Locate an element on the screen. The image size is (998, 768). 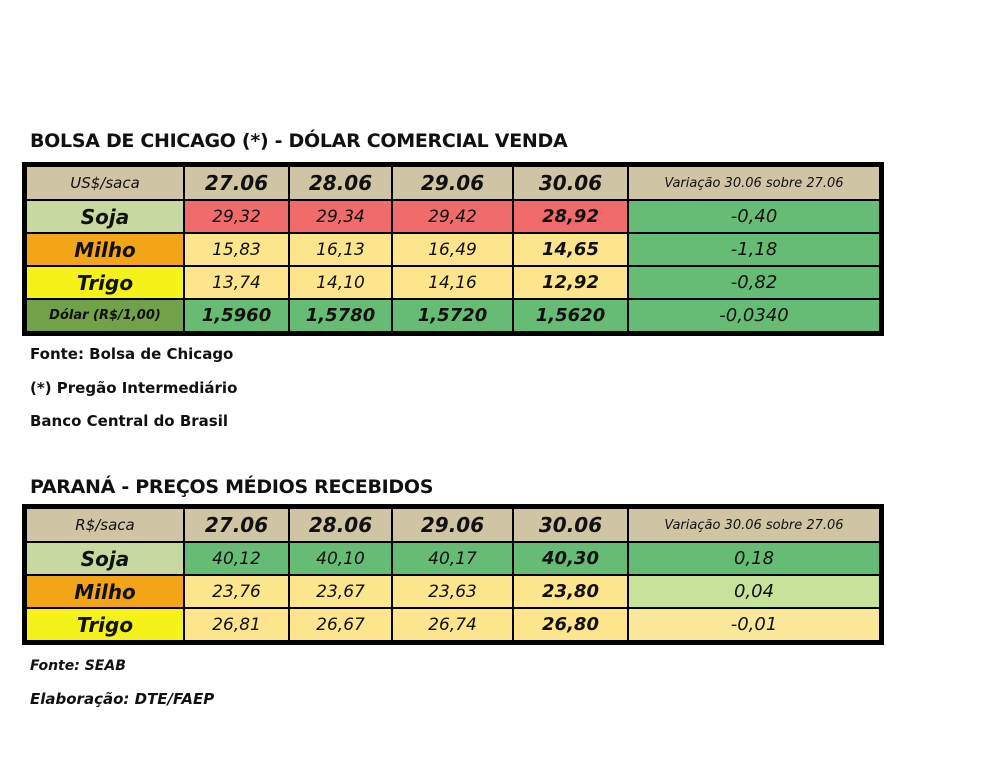
price-cell: 28,92 is located at coordinates (570, 216).